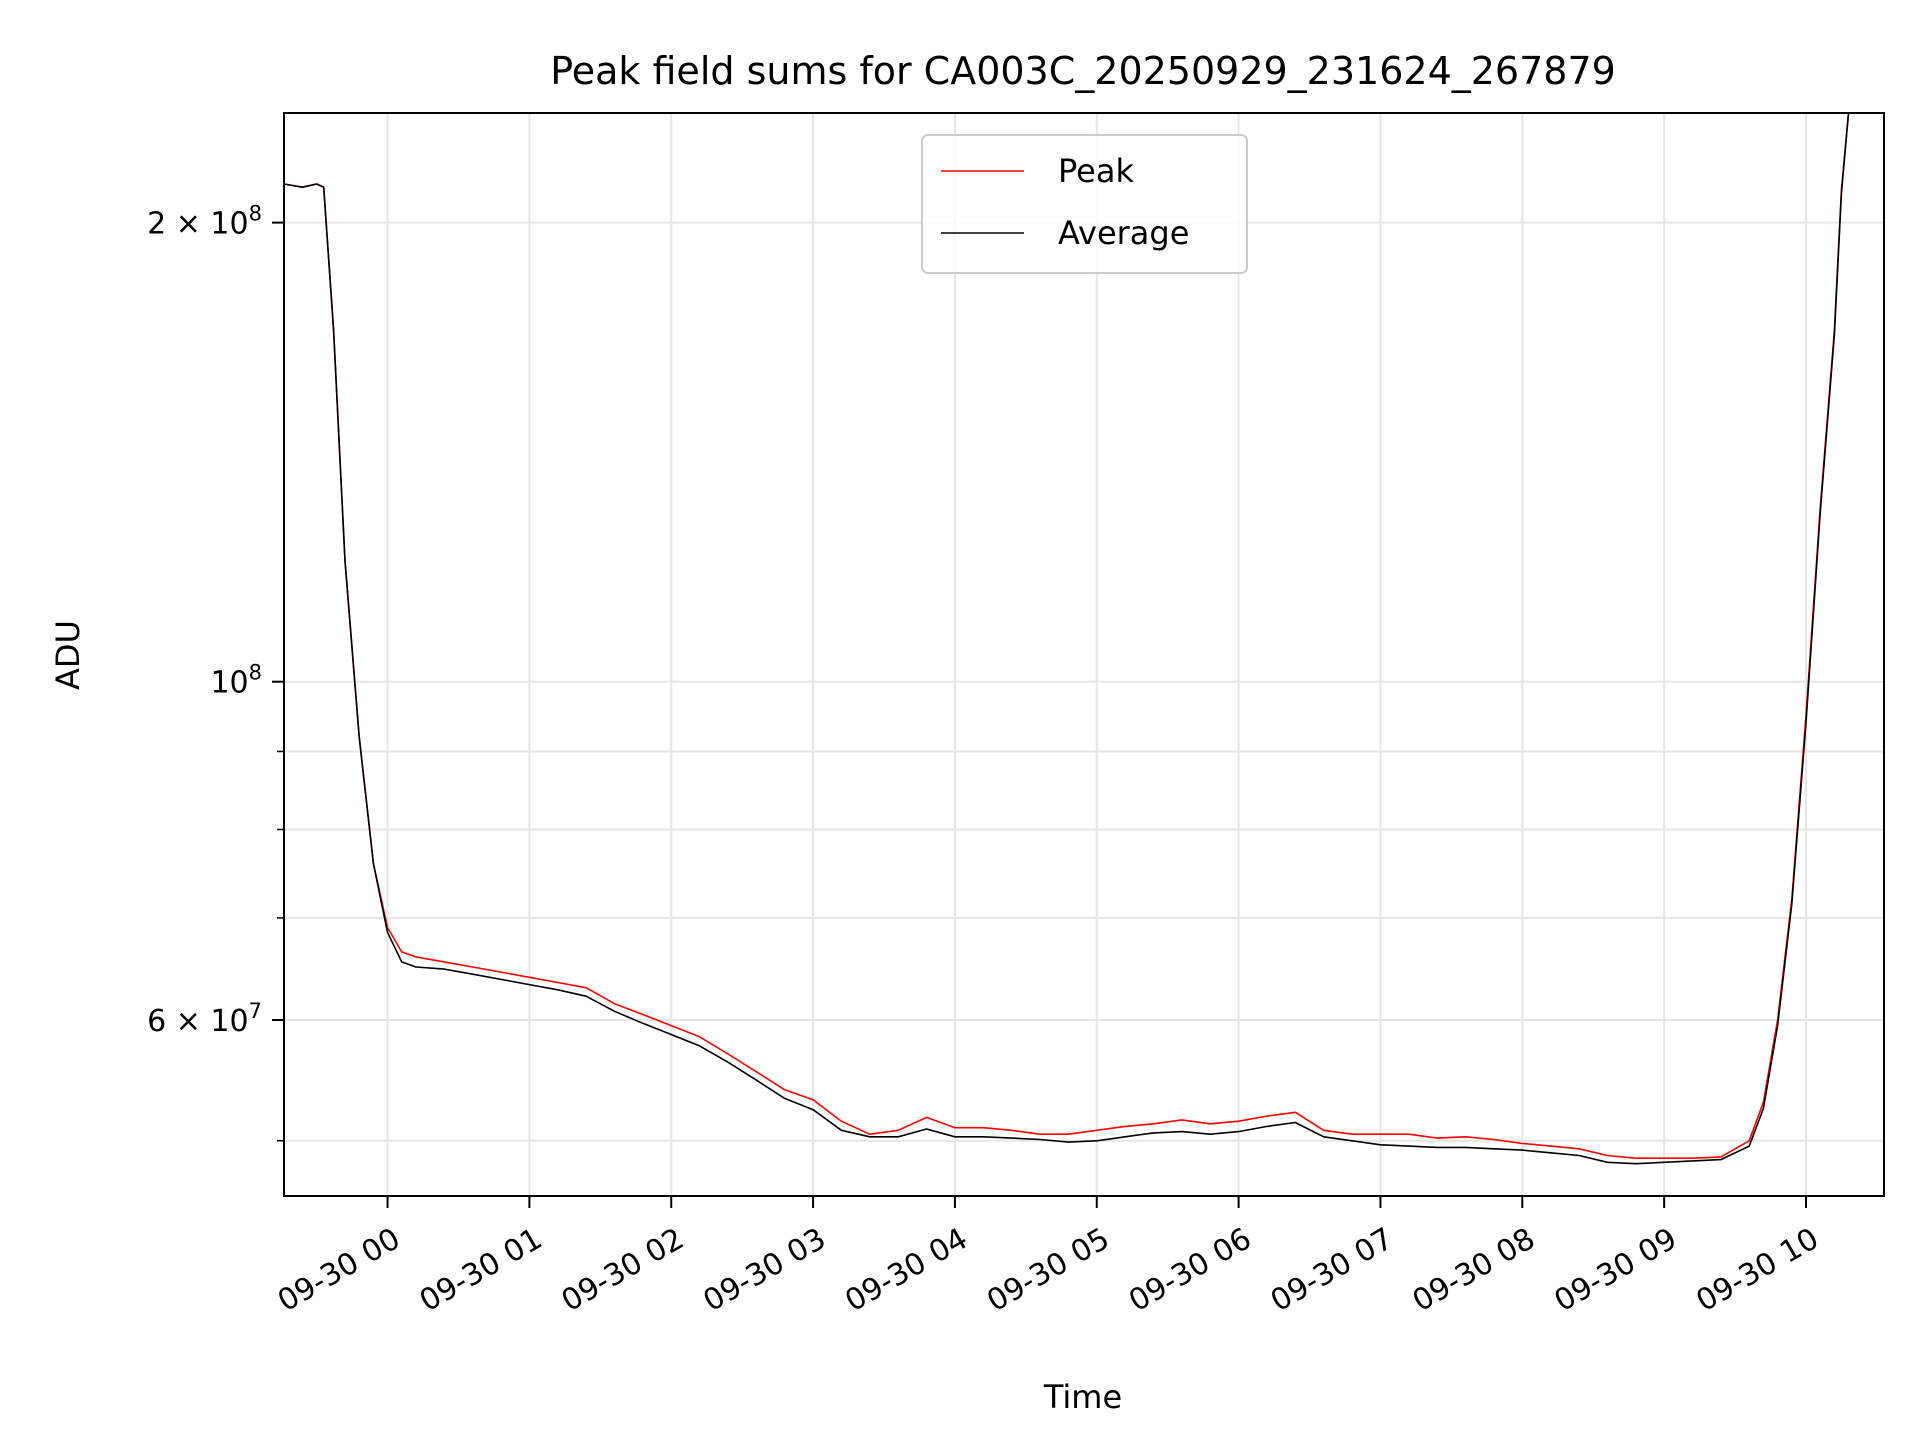 The width and height of the screenshot is (1920, 1440). What do you see at coordinates (68, 655) in the screenshot?
I see `y-axis-label: ADU` at bounding box center [68, 655].